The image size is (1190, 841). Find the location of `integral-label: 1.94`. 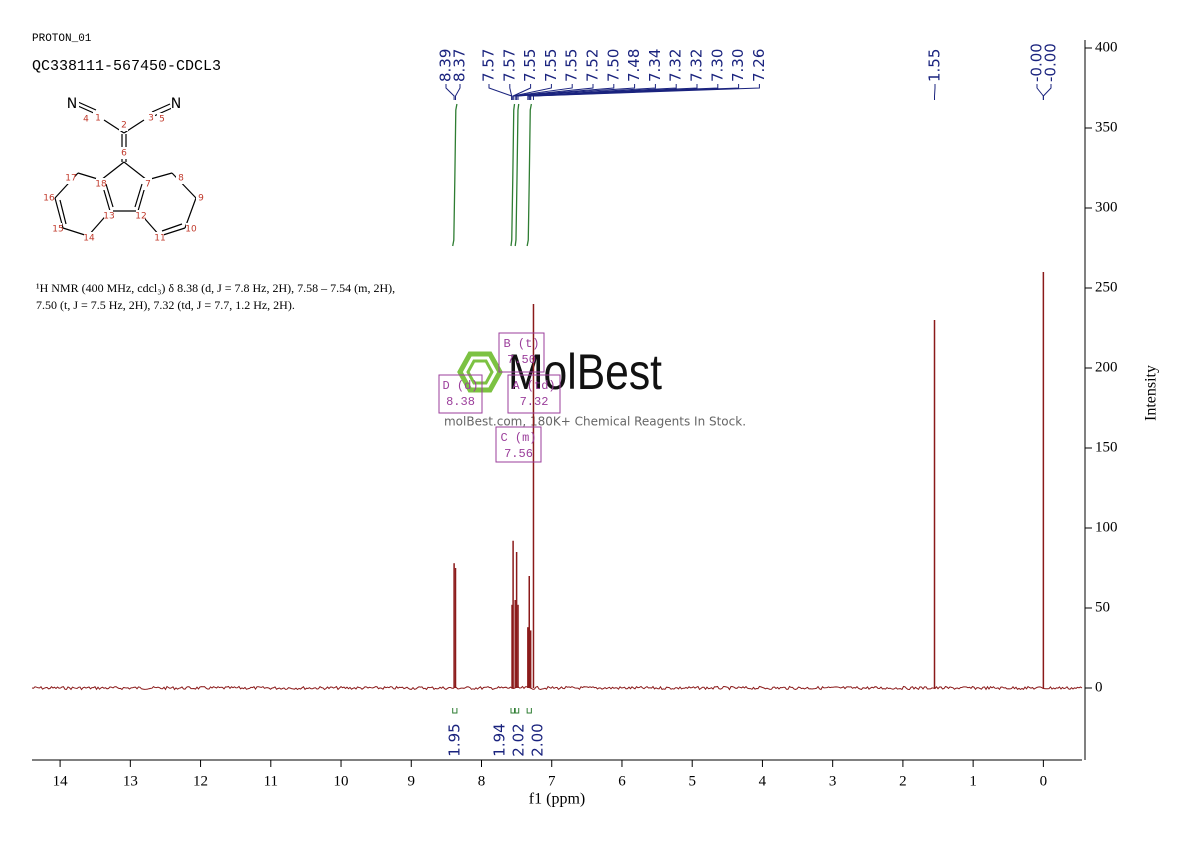

integral-label: 1.94 is located at coordinates (500, 739).